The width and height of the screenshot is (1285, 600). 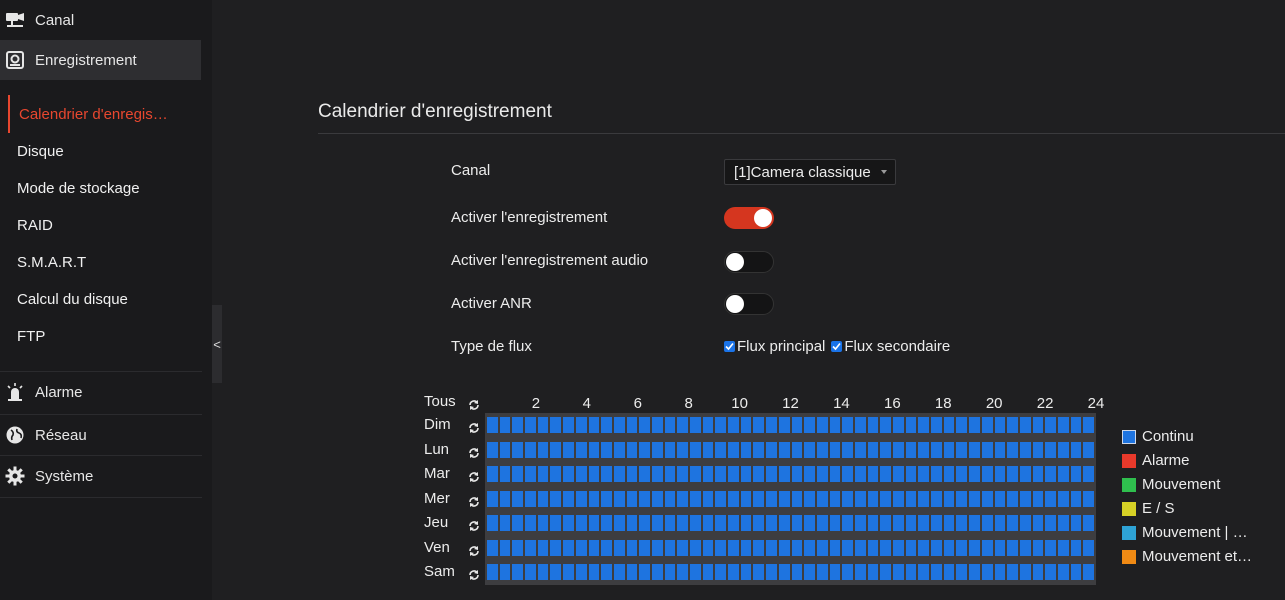 I want to click on menu-systeme: Système, so click(x=46, y=476).